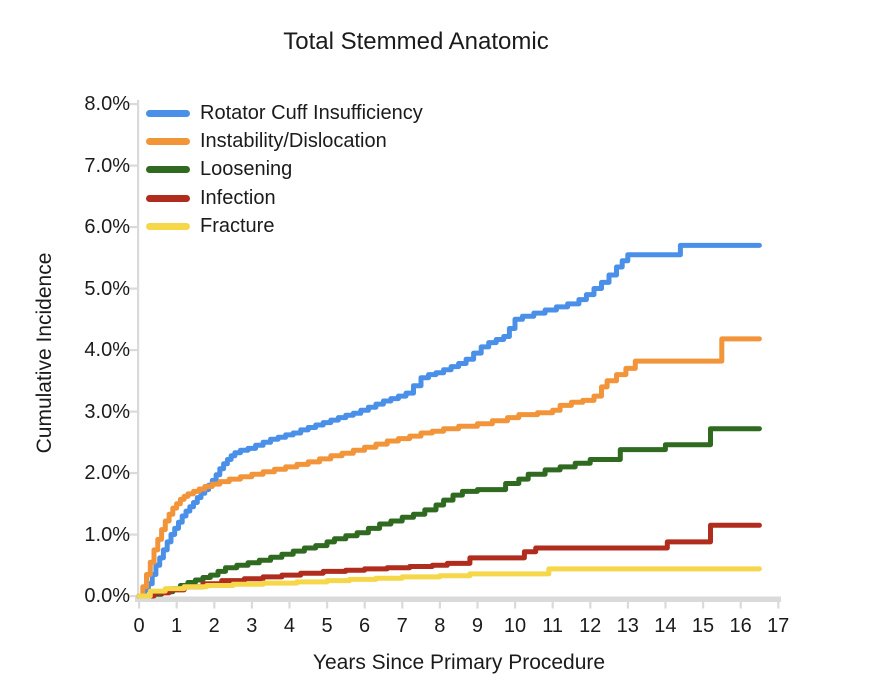  Describe the element at coordinates (515, 626) in the screenshot. I see `x-tick-label: 10` at that location.